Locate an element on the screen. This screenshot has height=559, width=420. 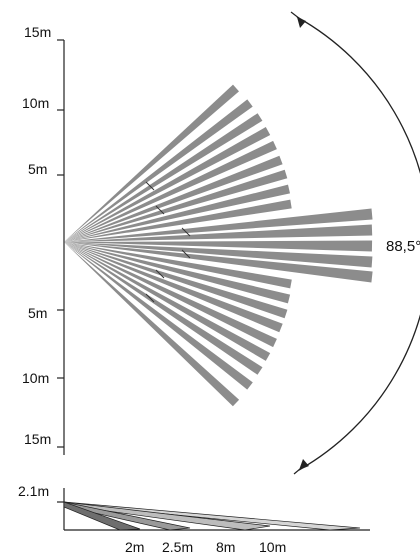
top-label-10m-lower: 10m is located at coordinates (35, 378).